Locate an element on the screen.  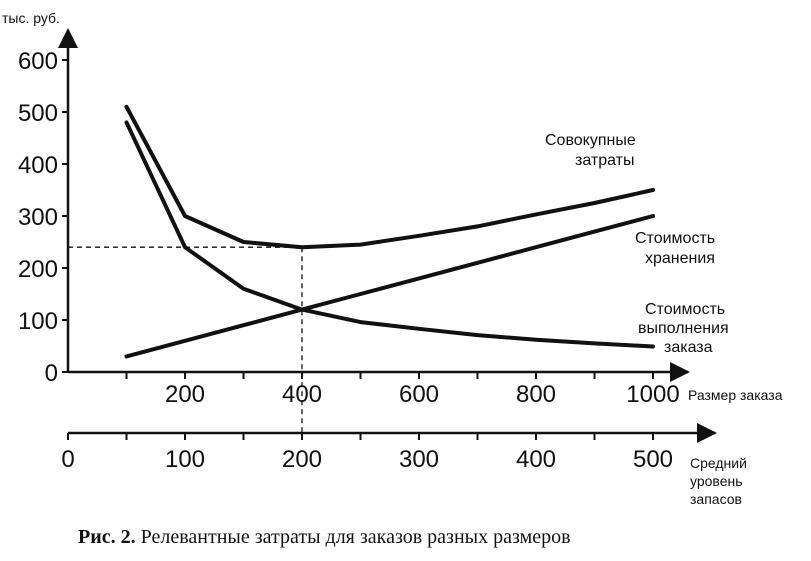
x2-tick-label: 200 is located at coordinates (302, 459).